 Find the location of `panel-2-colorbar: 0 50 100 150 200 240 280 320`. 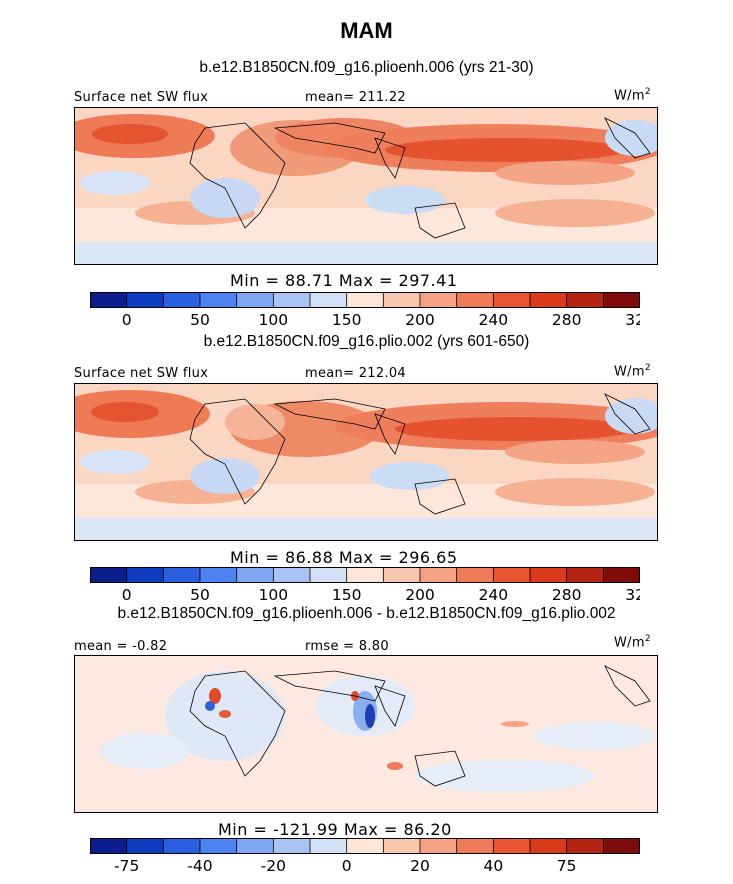

panel-2-colorbar: 0 50 100 150 200 240 280 320 is located at coordinates (365, 585).